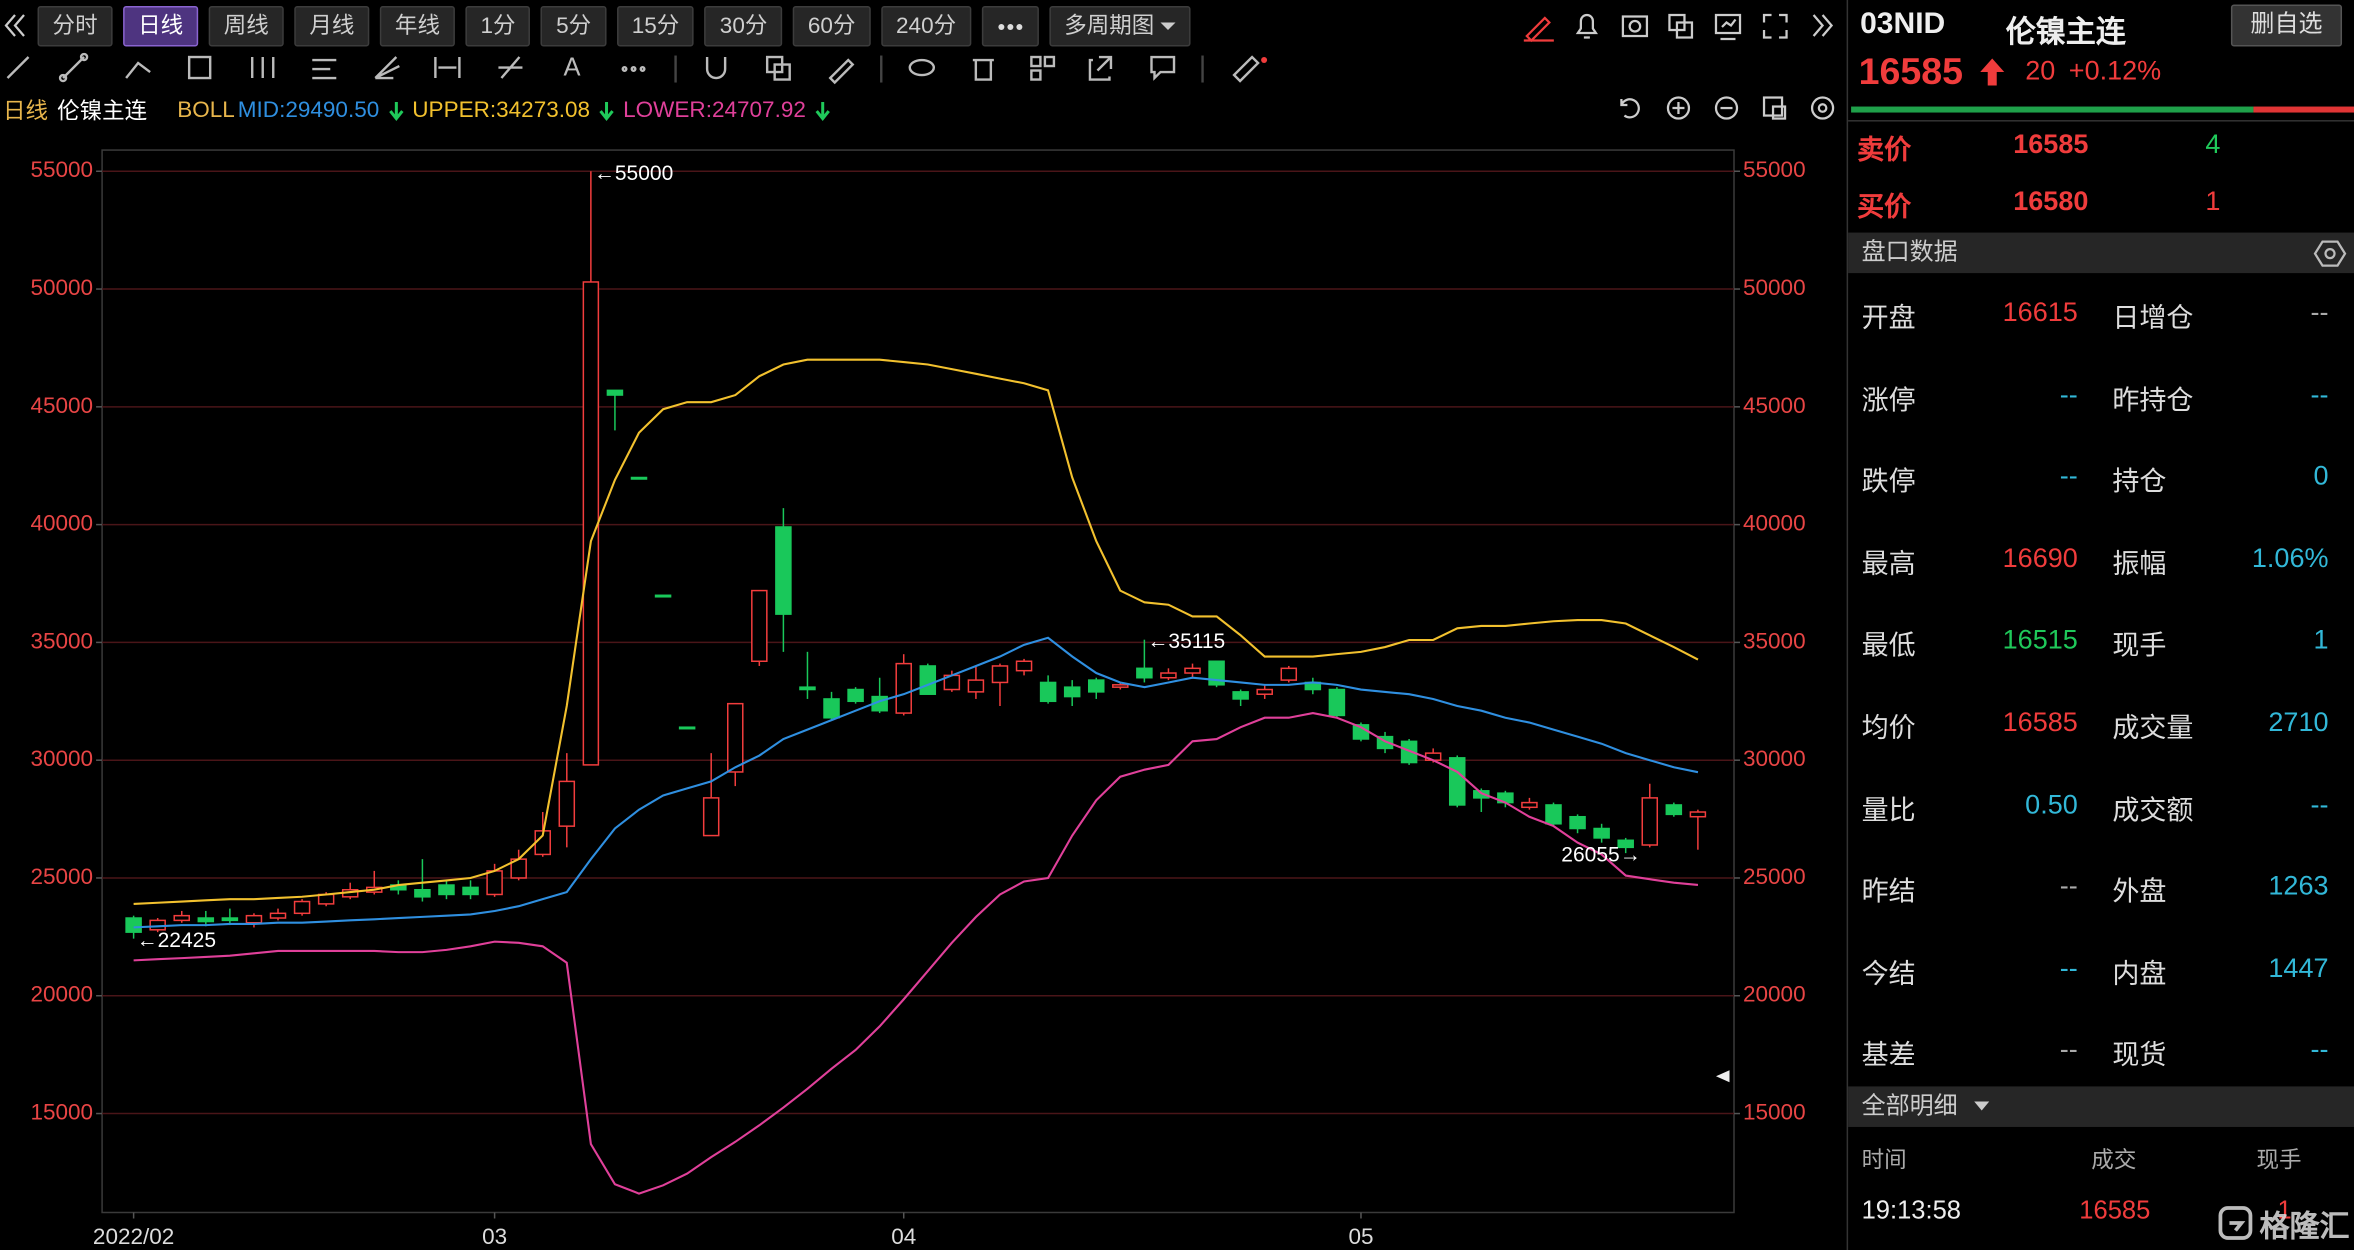 This screenshot has width=2354, height=1250. What do you see at coordinates (161, 26) in the screenshot?
I see `period-button: 日线` at bounding box center [161, 26].